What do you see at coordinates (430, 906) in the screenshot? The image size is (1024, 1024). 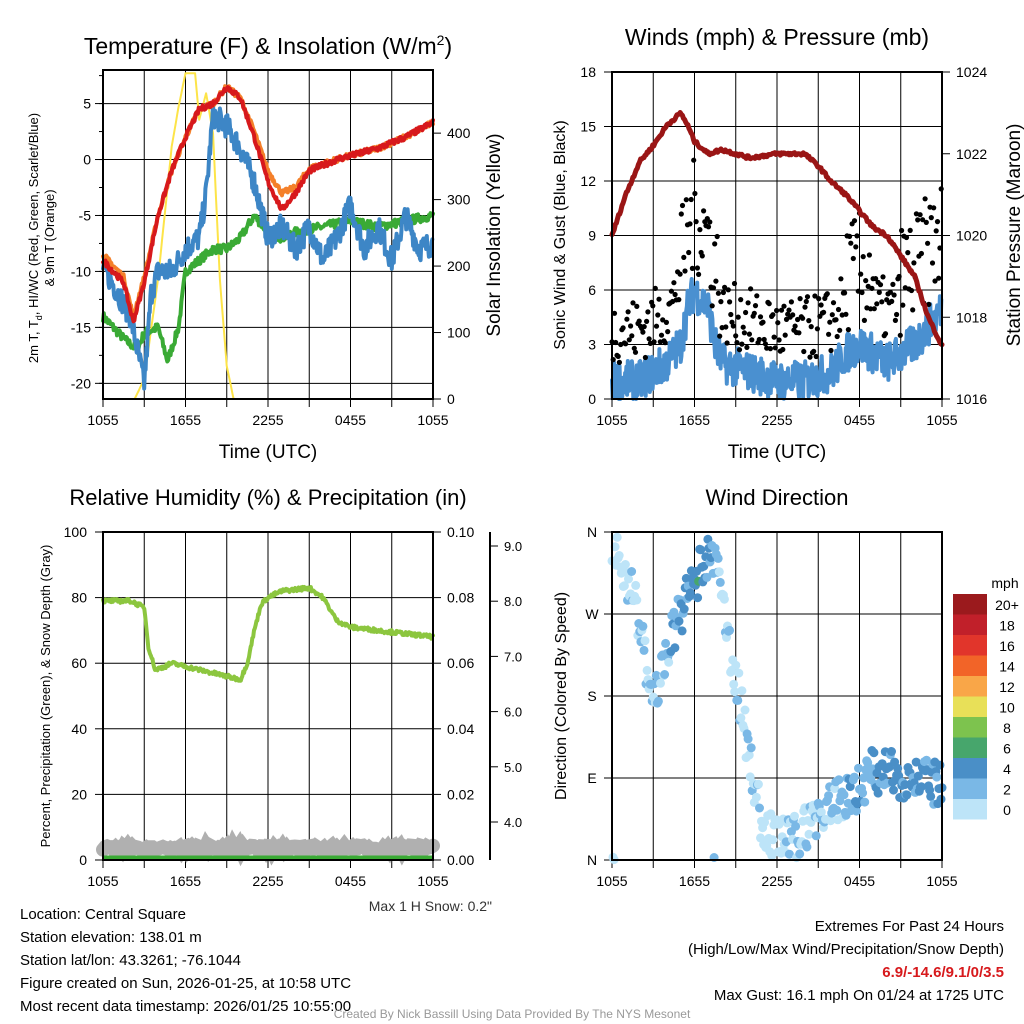 I see `max-snow-note: Max 1 H Snow: 0.2"` at bounding box center [430, 906].